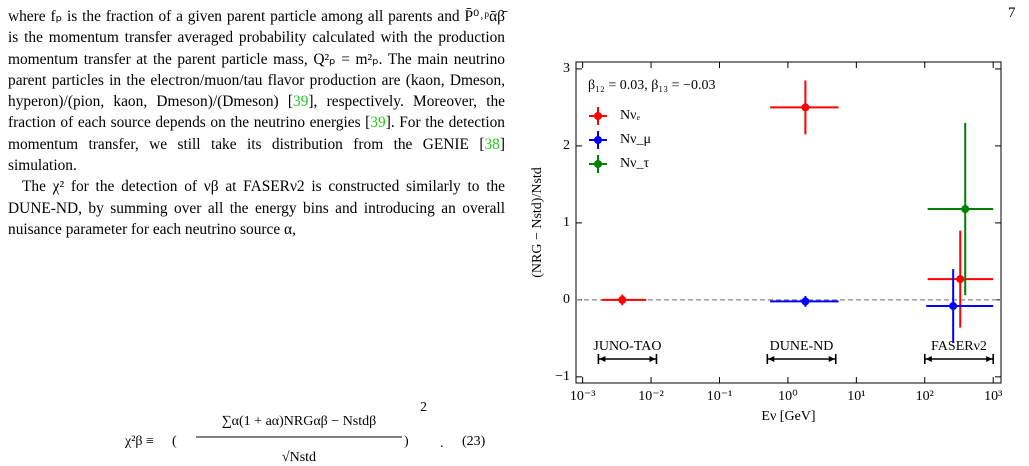 The width and height of the screenshot is (1029, 466). I want to click on region-label: JUNO-TAO, so click(627, 346).